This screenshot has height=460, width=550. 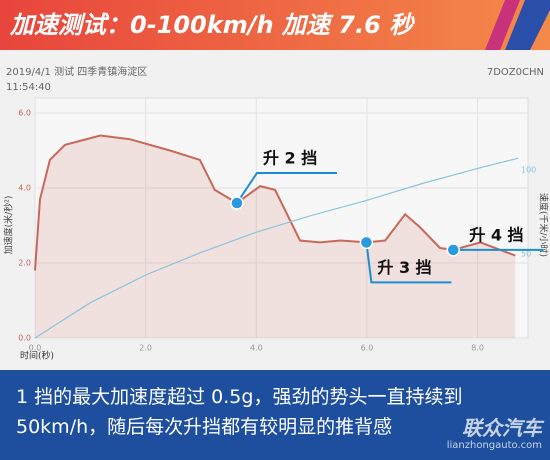 I want to click on watermark: 联众汽车, so click(x=502, y=428).